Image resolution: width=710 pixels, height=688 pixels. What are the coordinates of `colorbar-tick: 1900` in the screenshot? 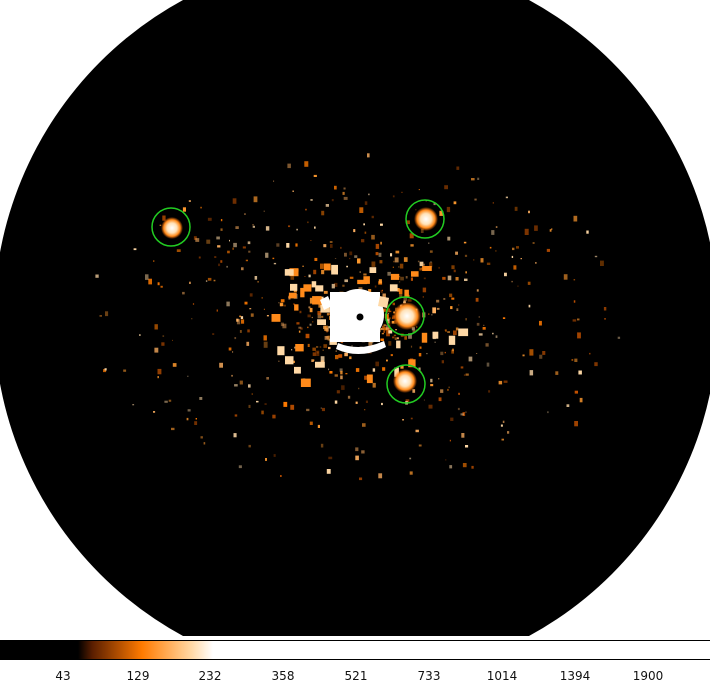 It's located at (648, 676).